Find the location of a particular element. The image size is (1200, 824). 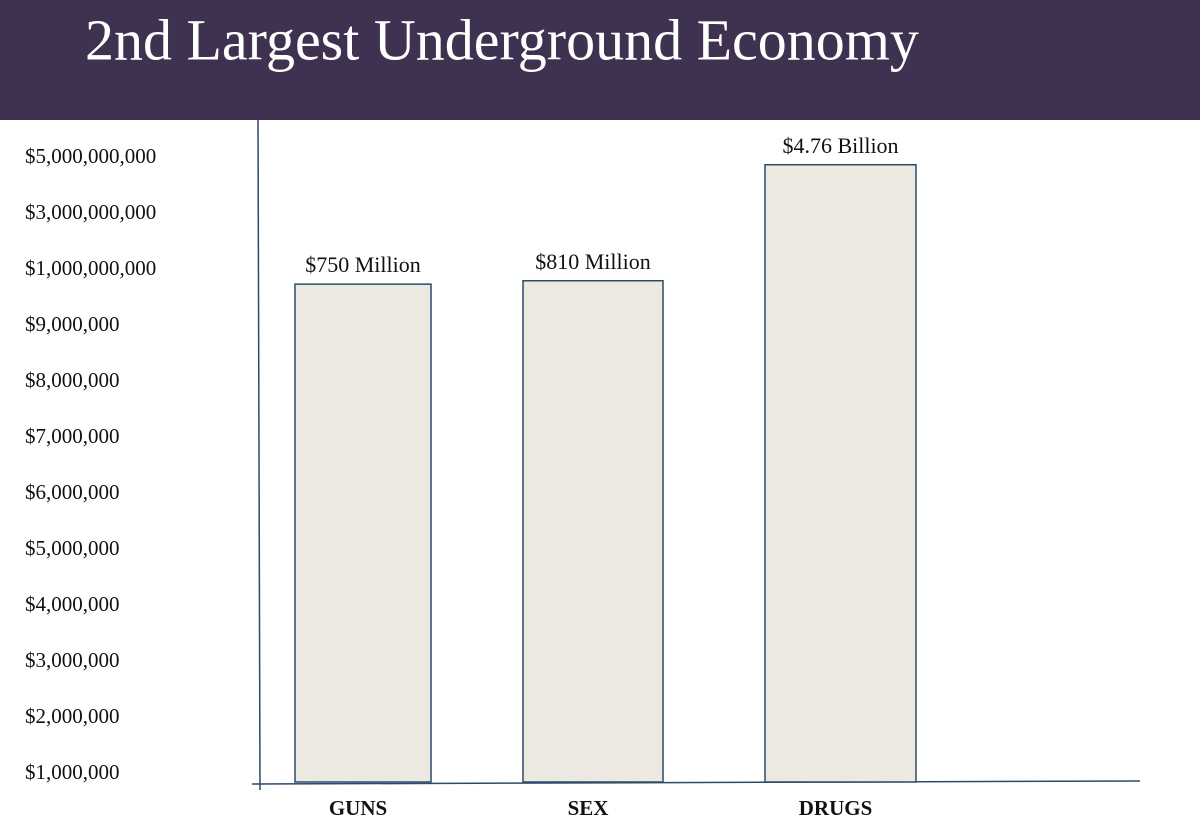

value-label: $750 Million is located at coordinates (363, 264).